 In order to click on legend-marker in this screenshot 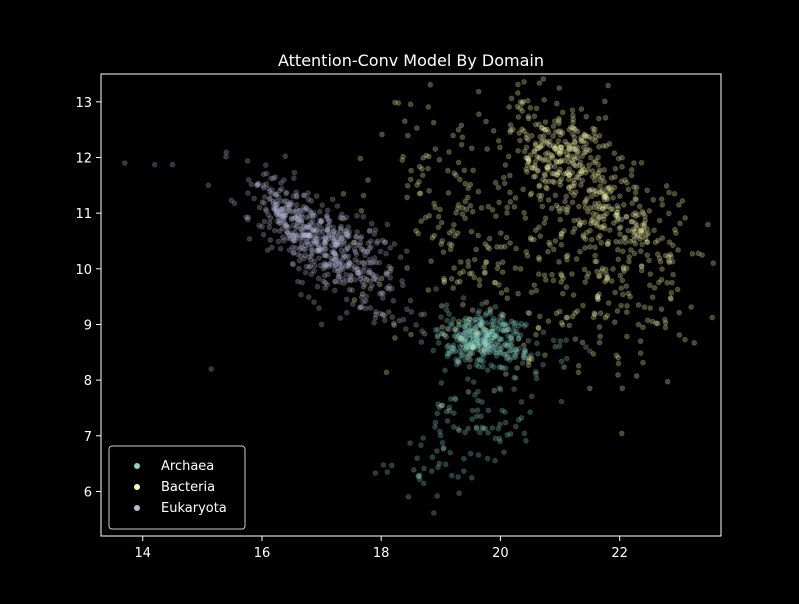, I will do `click(137, 466)`.